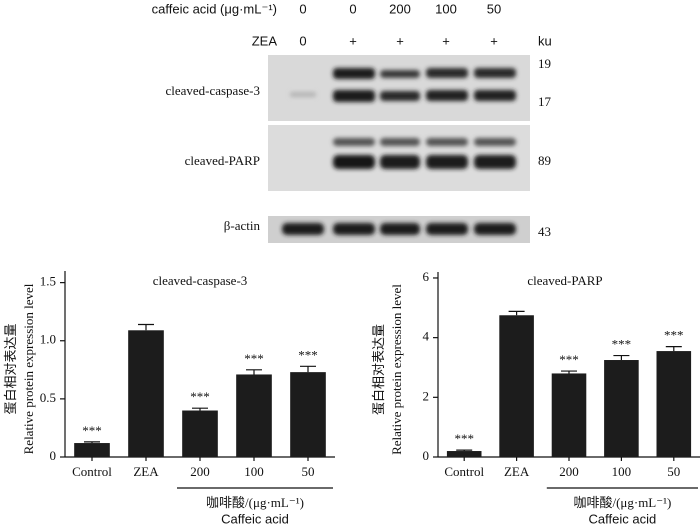  Describe the element at coordinates (545, 101) in the screenshot. I see `marker: 17` at that location.